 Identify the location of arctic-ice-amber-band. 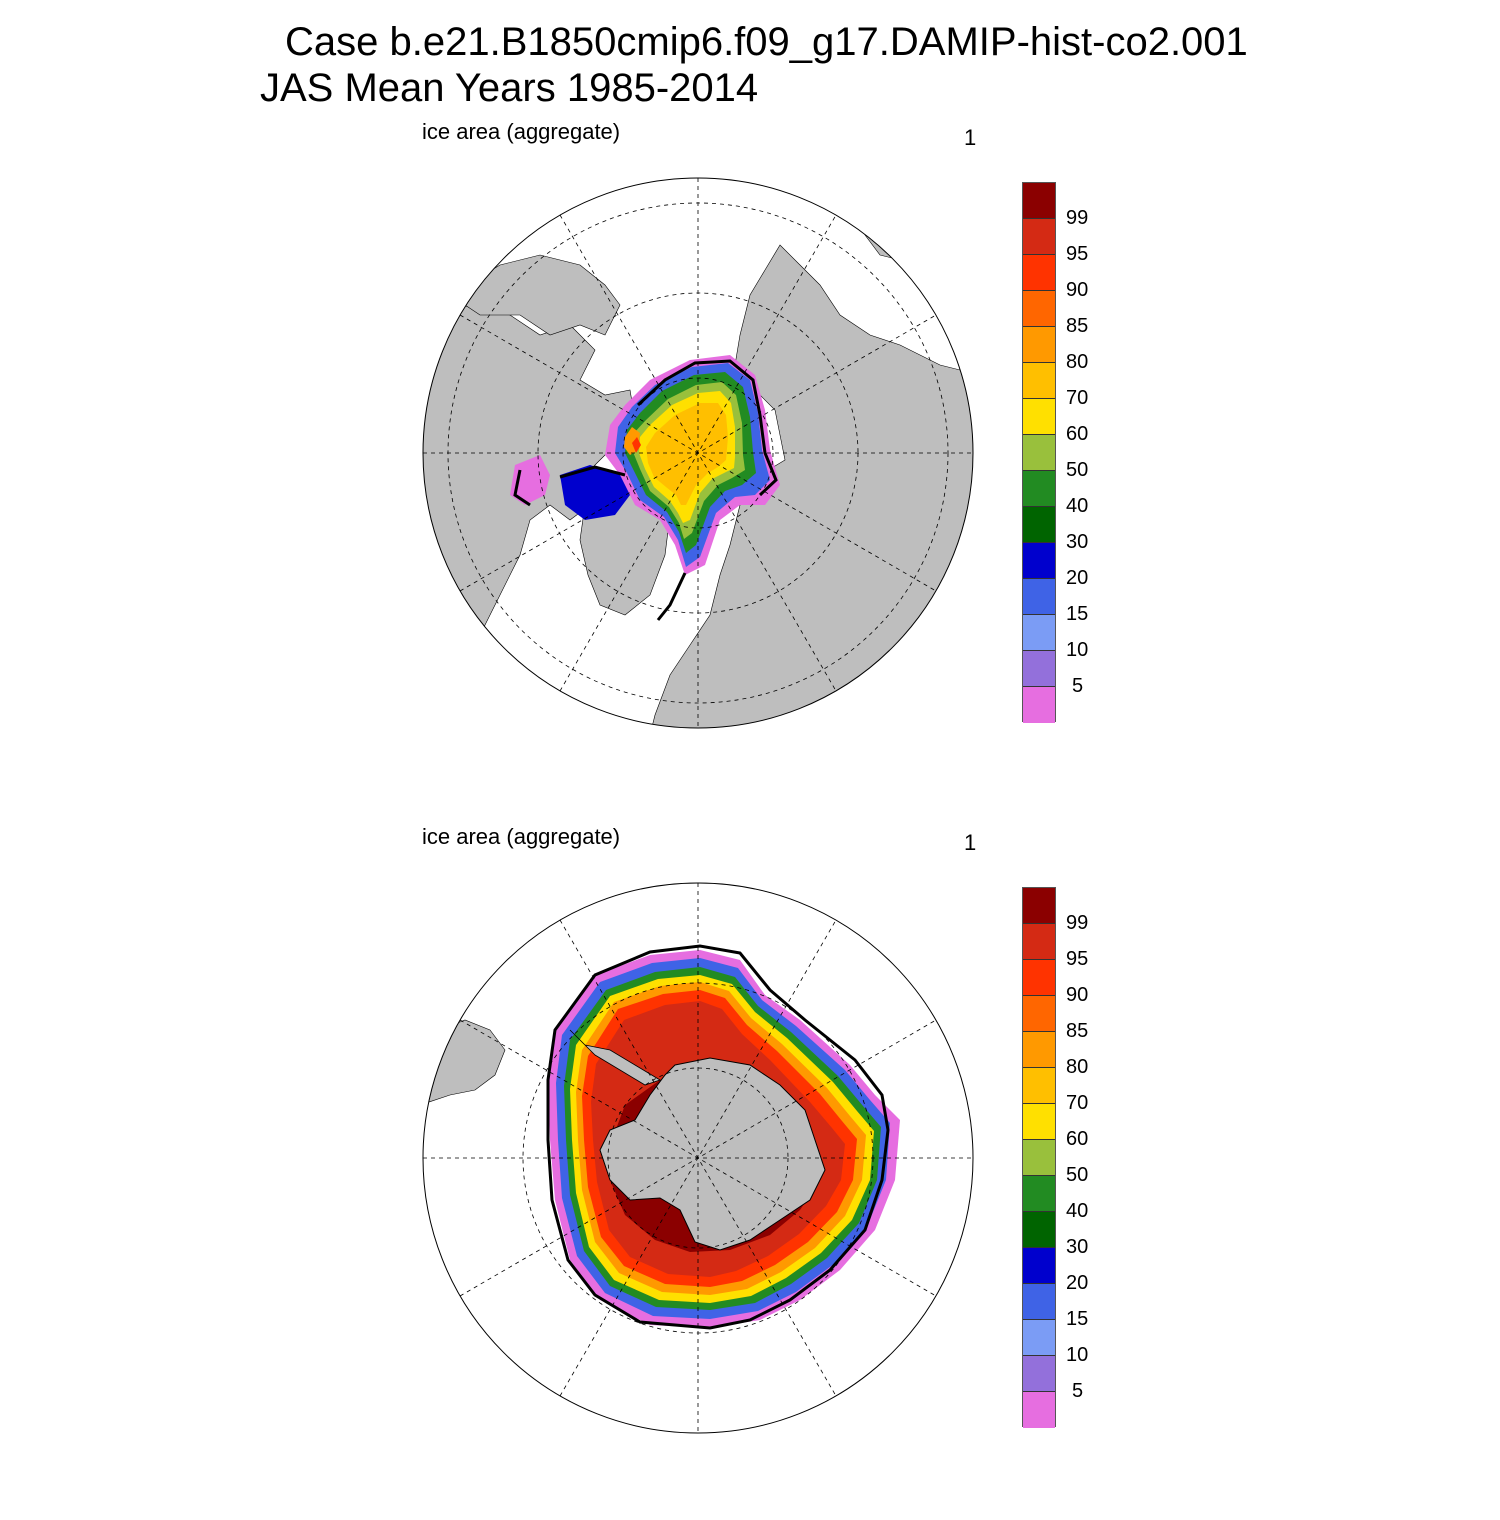
(687, 454).